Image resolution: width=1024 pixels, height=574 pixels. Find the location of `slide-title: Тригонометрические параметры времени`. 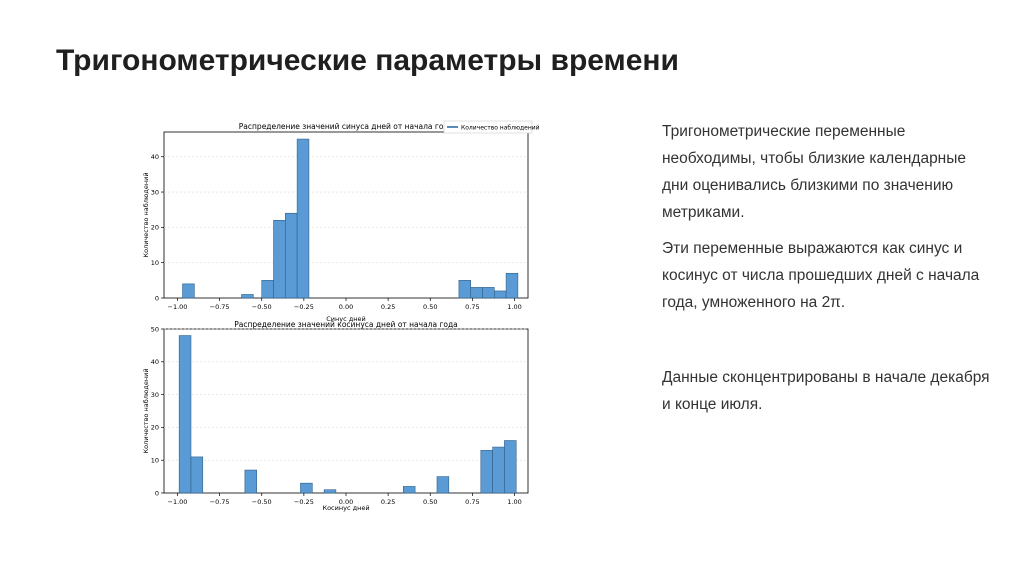

slide-title: Тригонометрические параметры времени is located at coordinates (367, 60).